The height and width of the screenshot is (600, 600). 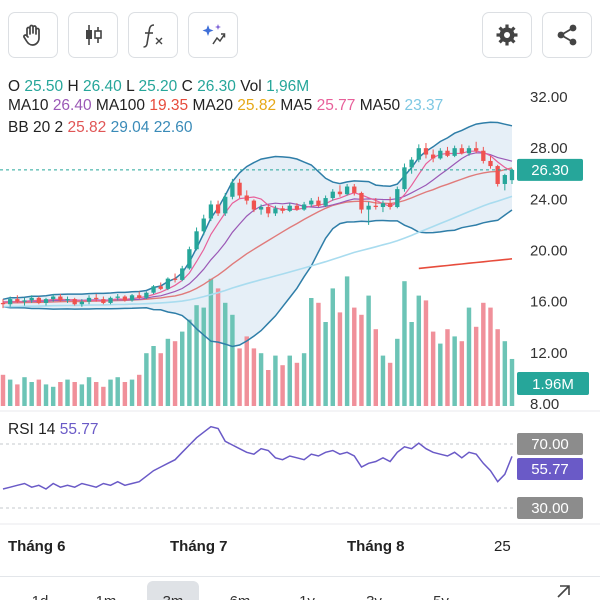 What do you see at coordinates (153, 35) in the screenshot?
I see `indicators-button` at bounding box center [153, 35].